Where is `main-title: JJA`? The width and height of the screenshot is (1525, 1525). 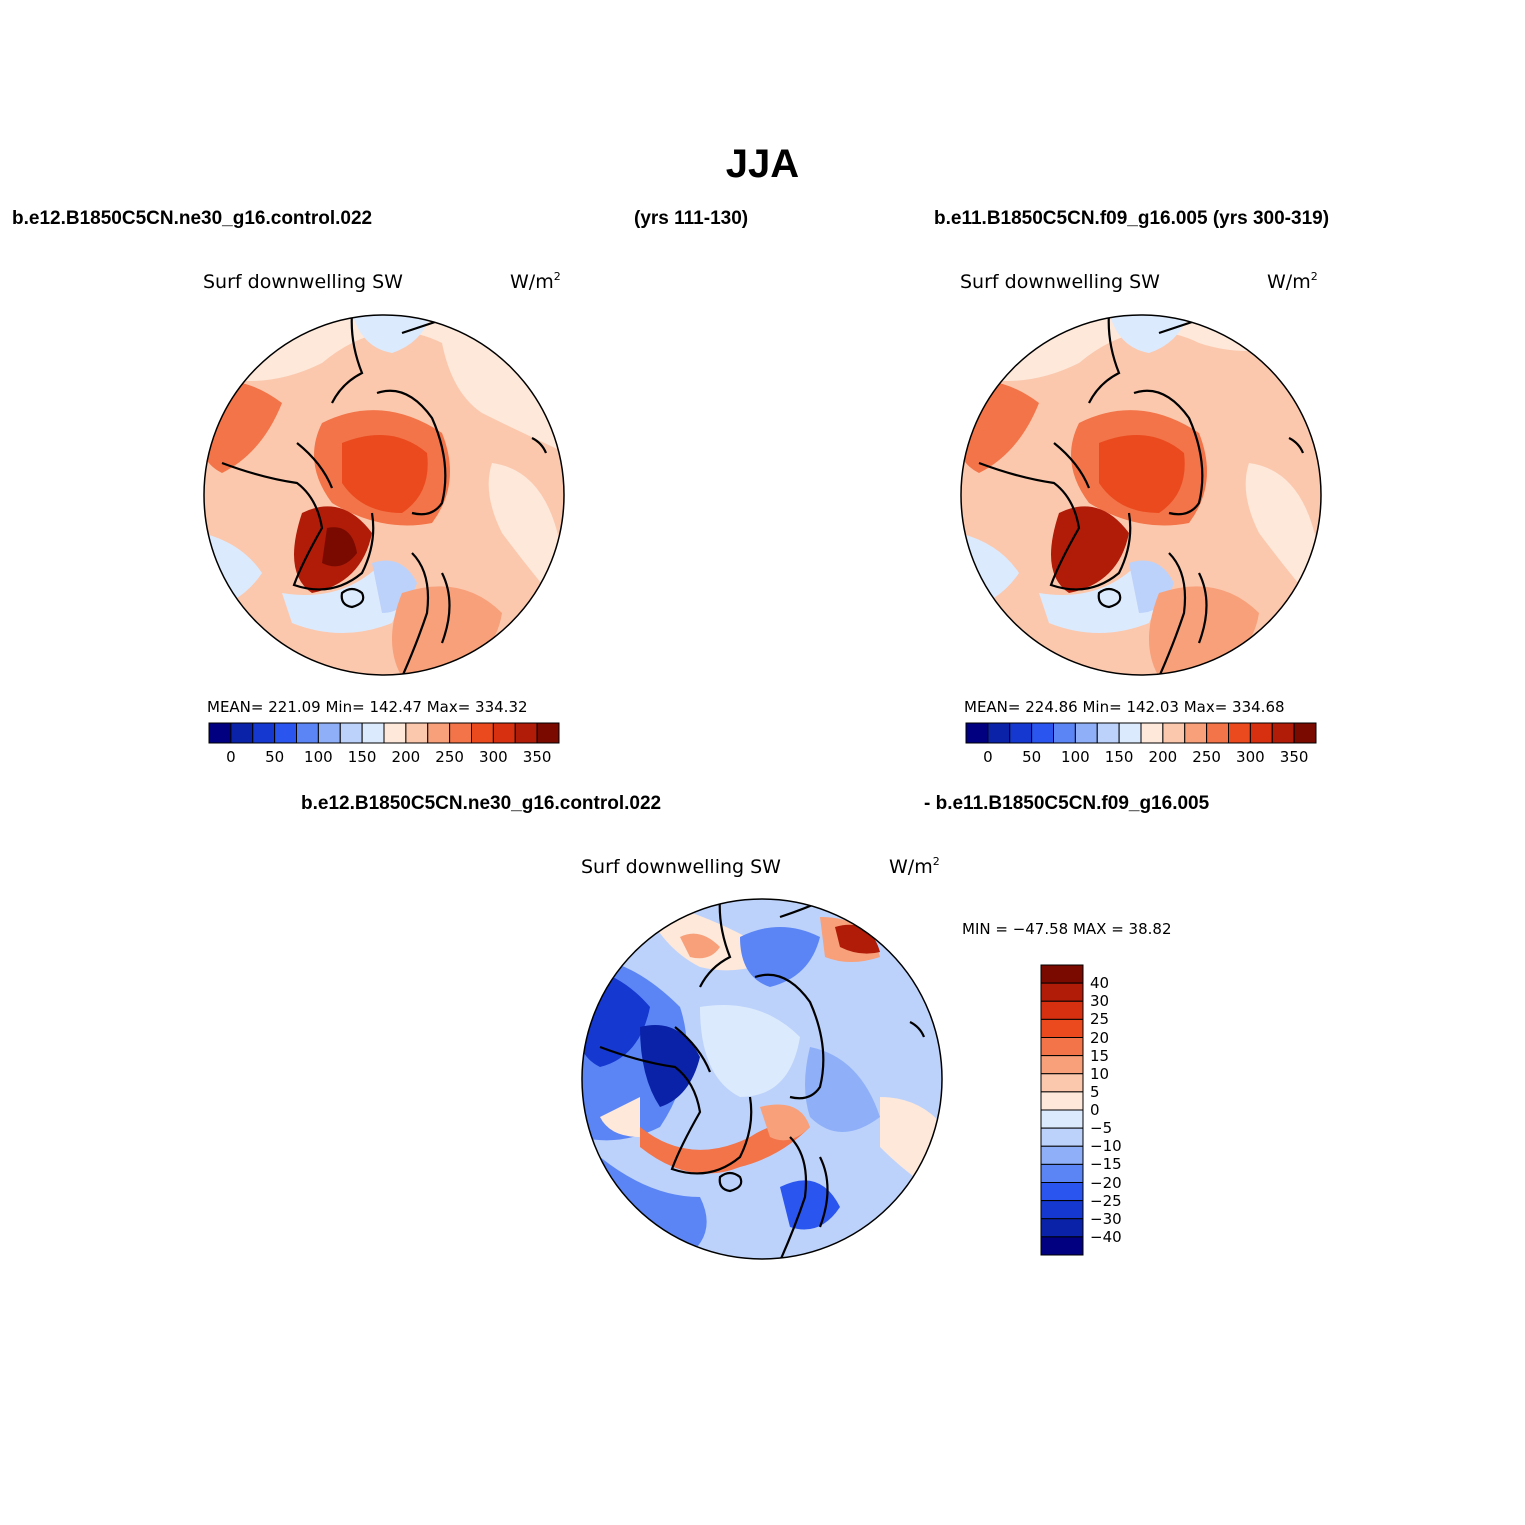
main-title: JJA is located at coordinates (762, 164).